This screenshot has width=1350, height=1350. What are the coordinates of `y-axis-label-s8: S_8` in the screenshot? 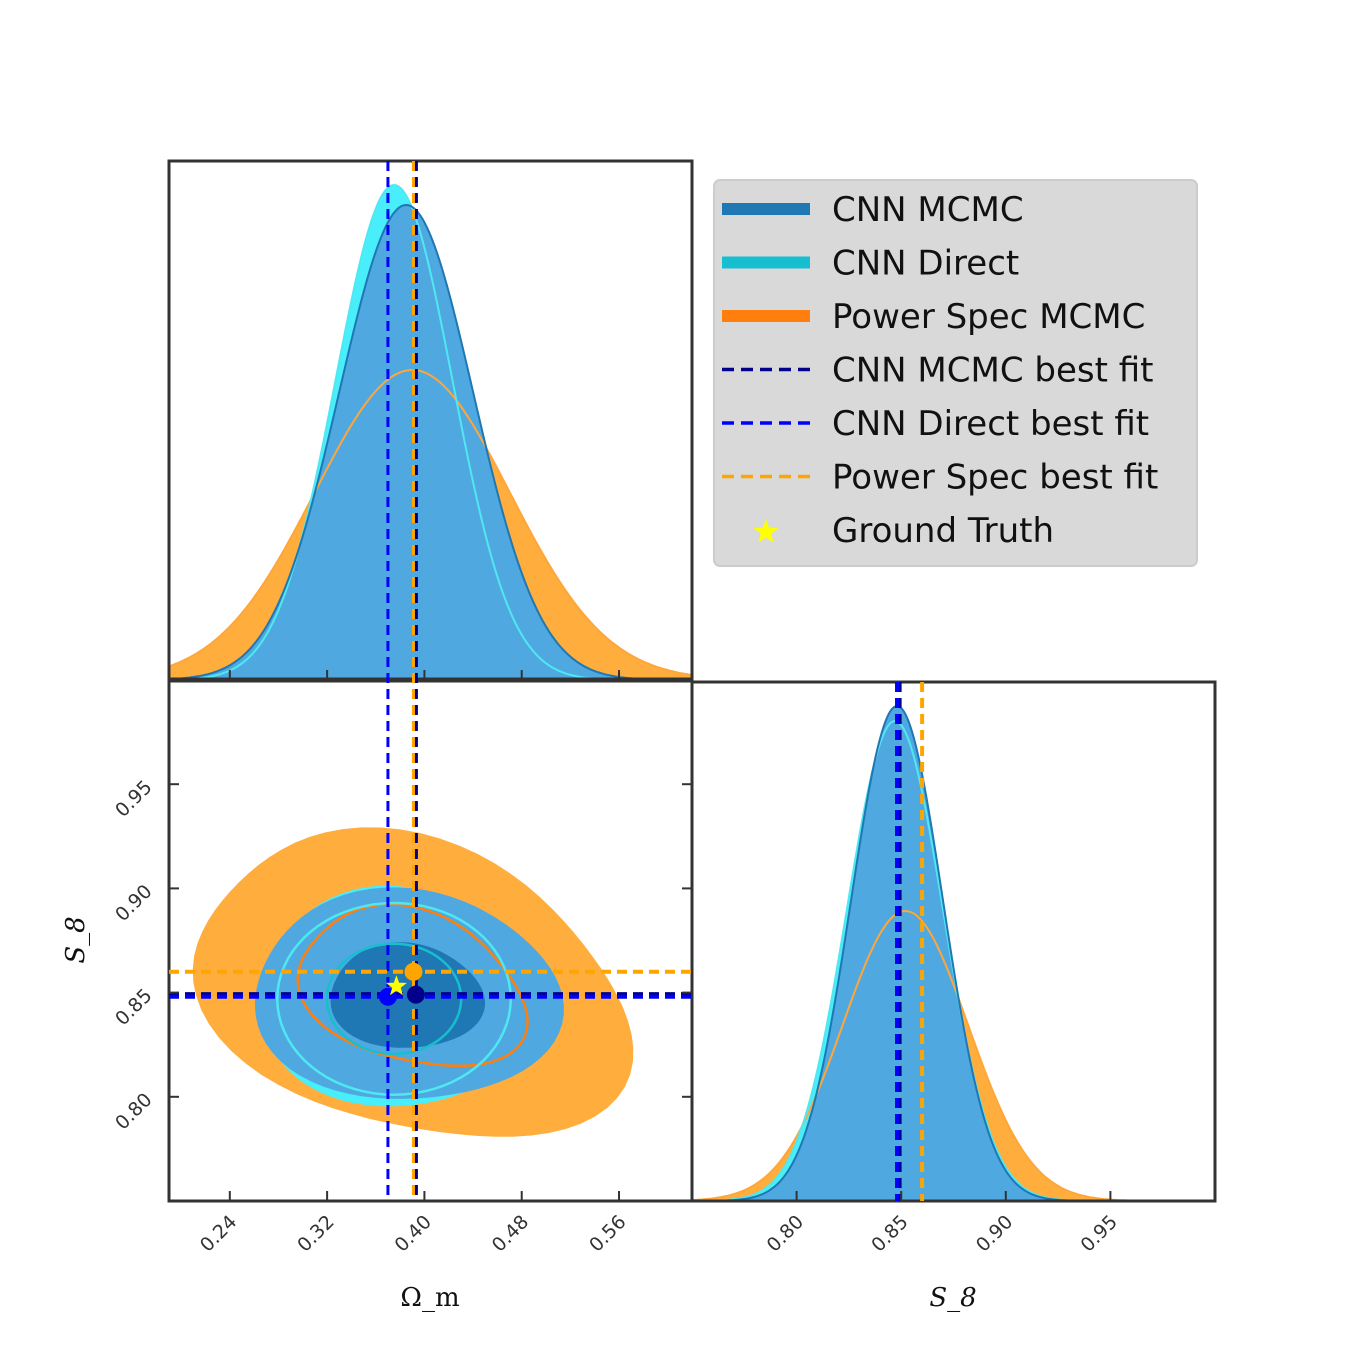 It's located at (76, 939).